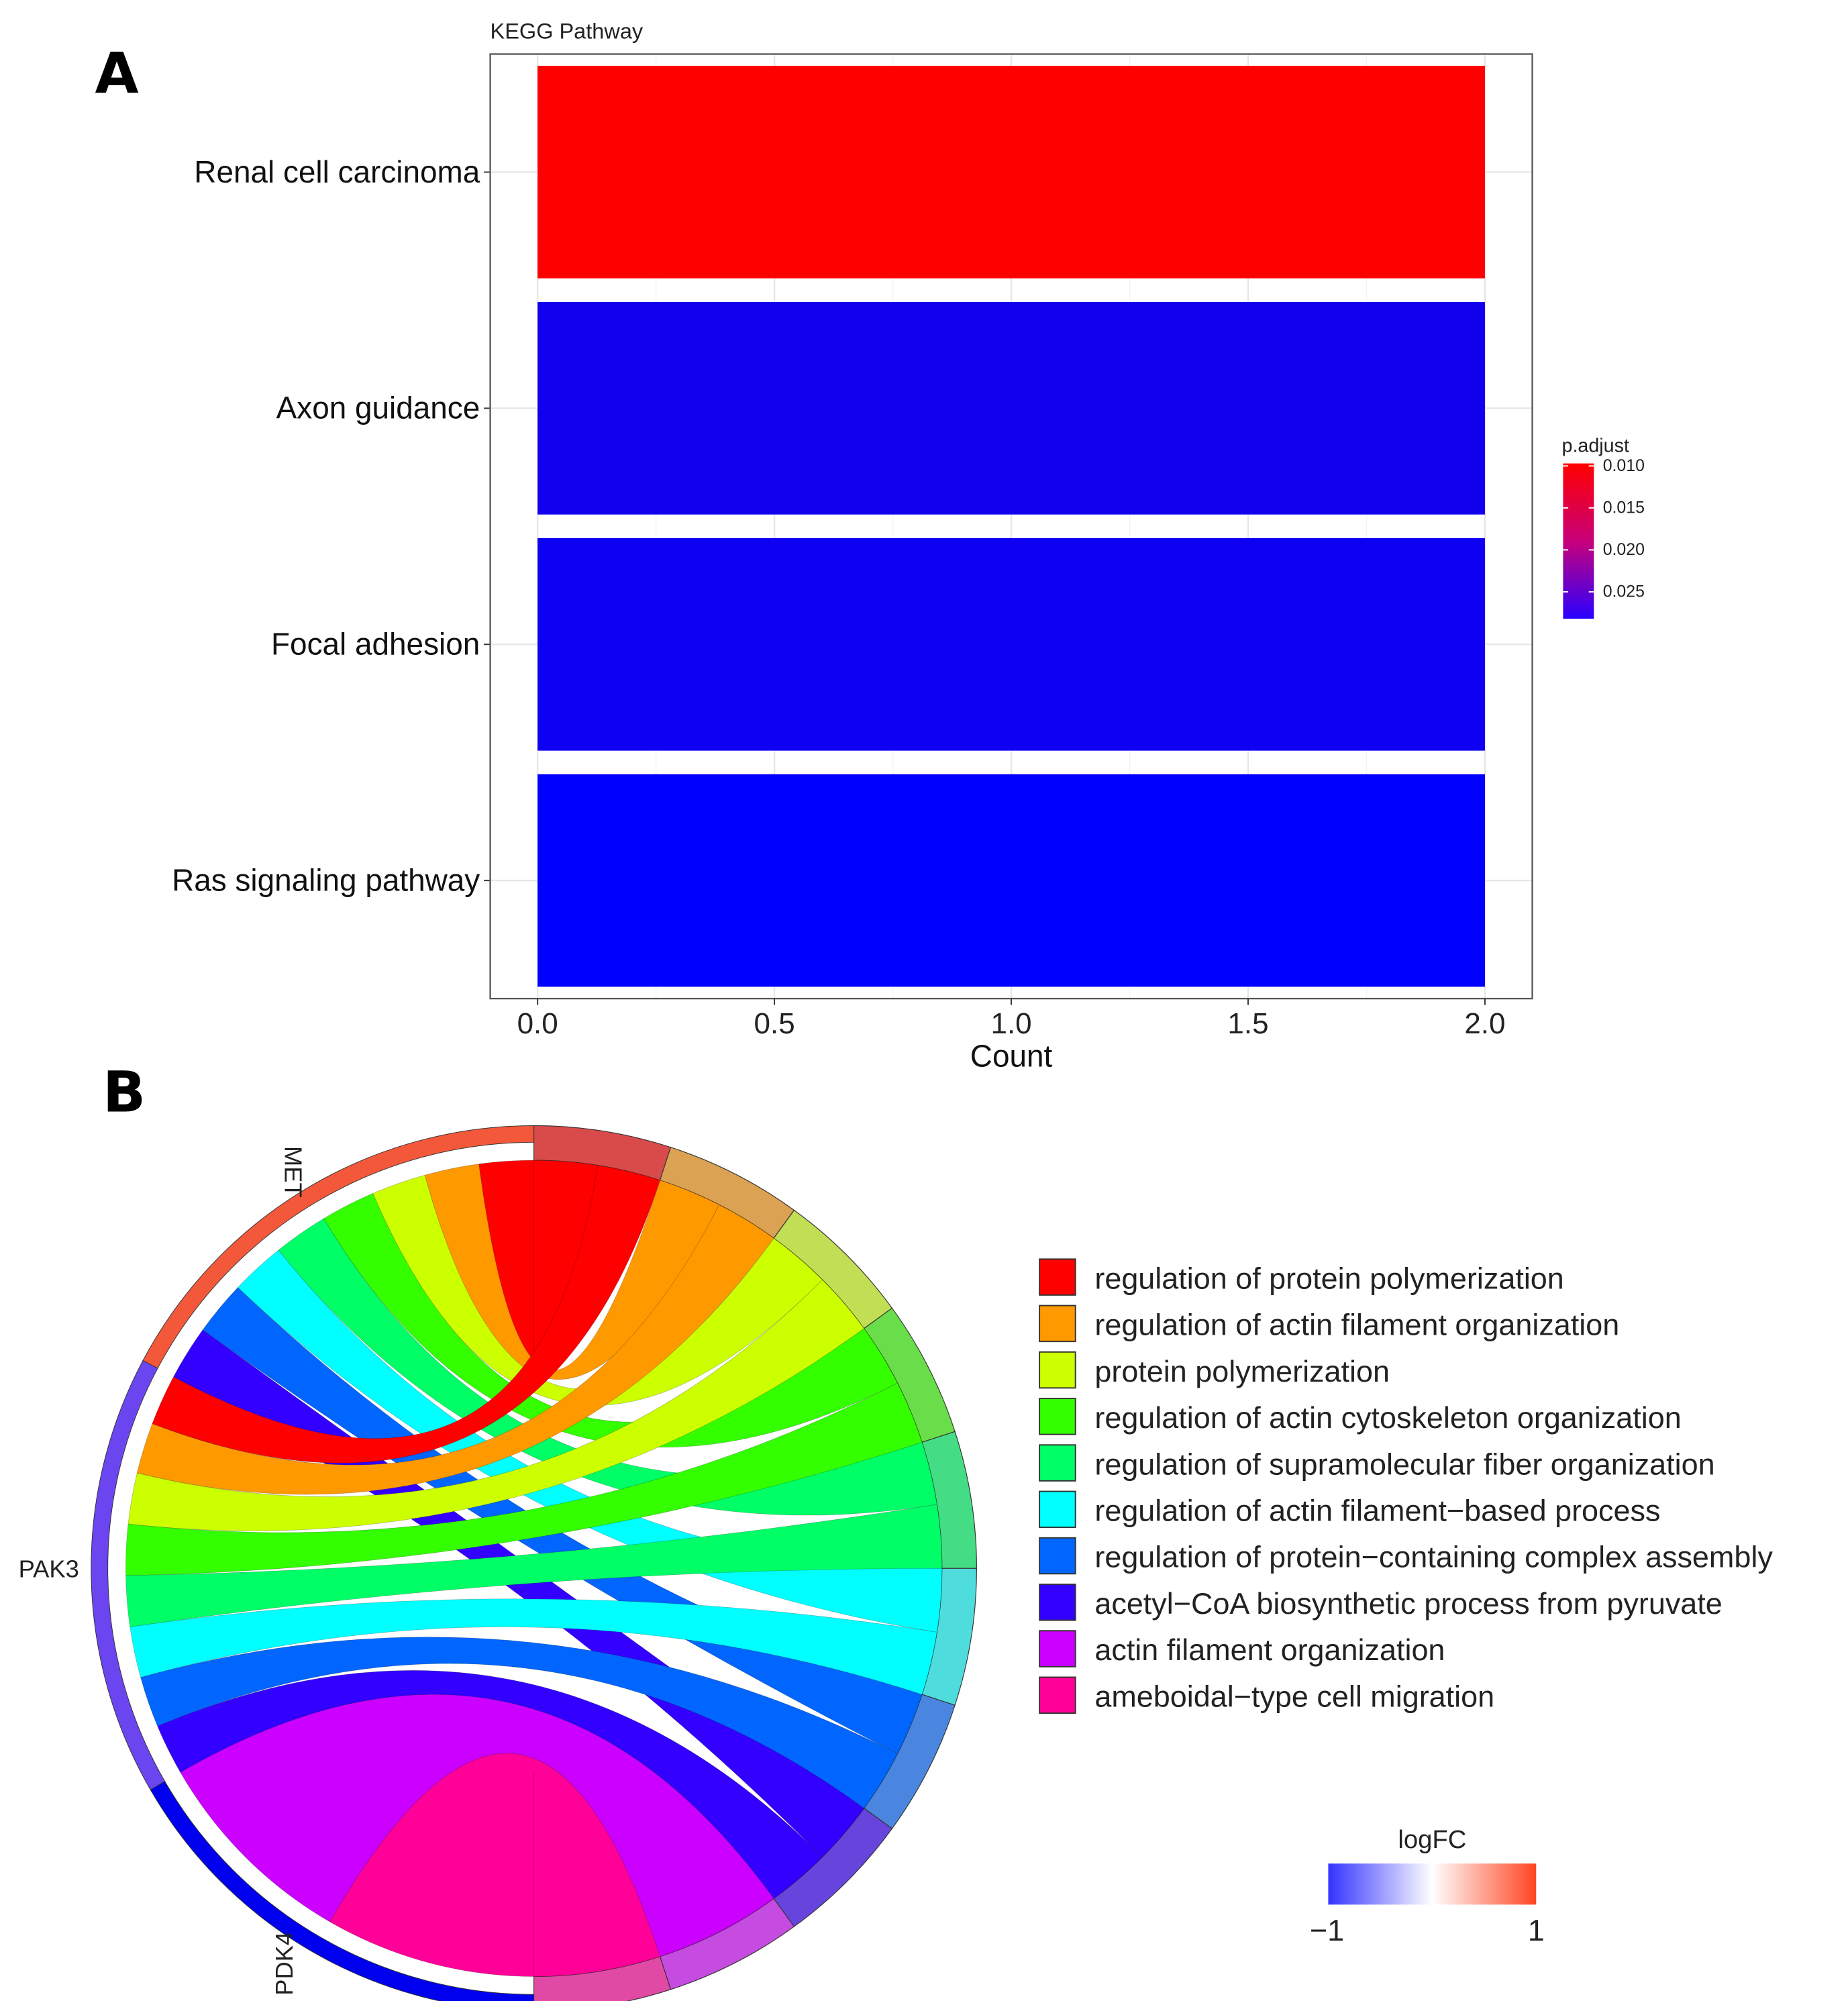  What do you see at coordinates (1327, 1930) in the screenshot?
I see `logfc-min-label: −1` at bounding box center [1327, 1930].